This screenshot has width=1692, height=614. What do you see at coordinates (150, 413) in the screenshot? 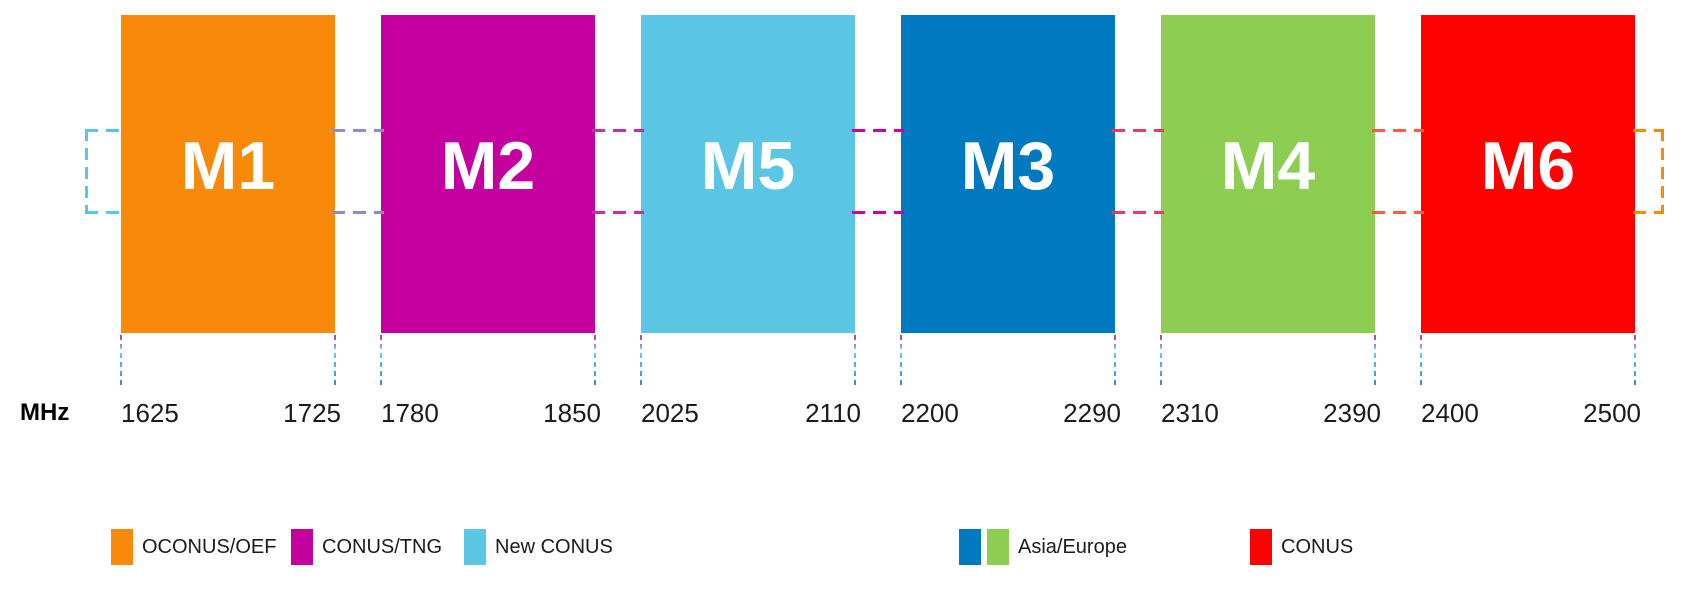
I see `freq-label-low: 1625` at bounding box center [150, 413].